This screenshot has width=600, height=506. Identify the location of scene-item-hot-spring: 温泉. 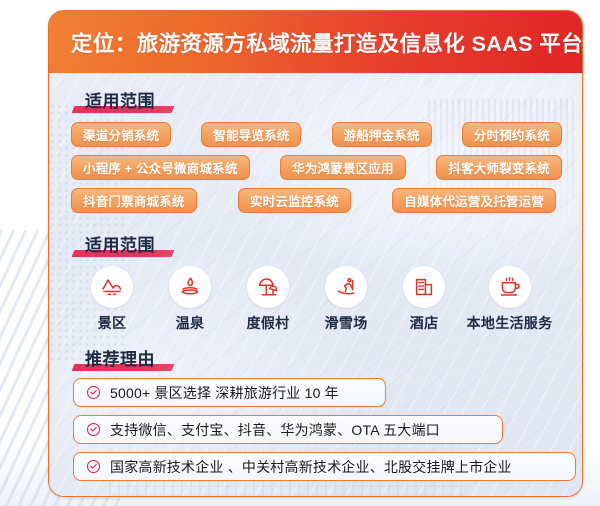
(190, 299).